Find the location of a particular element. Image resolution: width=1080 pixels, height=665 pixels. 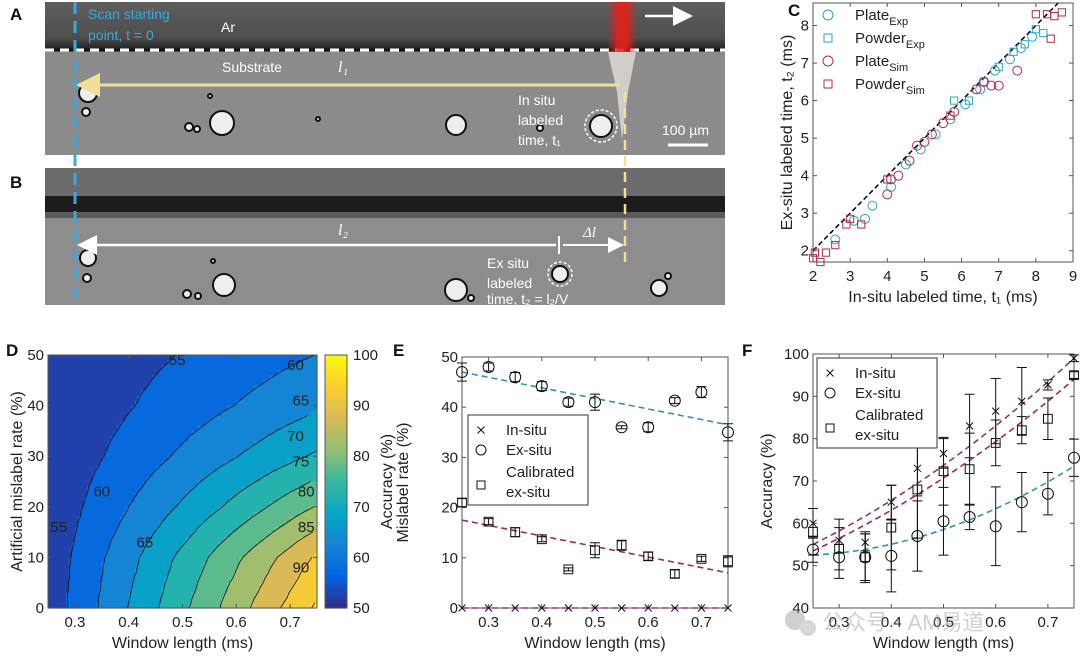

argon-label: Ar is located at coordinates (228, 27).